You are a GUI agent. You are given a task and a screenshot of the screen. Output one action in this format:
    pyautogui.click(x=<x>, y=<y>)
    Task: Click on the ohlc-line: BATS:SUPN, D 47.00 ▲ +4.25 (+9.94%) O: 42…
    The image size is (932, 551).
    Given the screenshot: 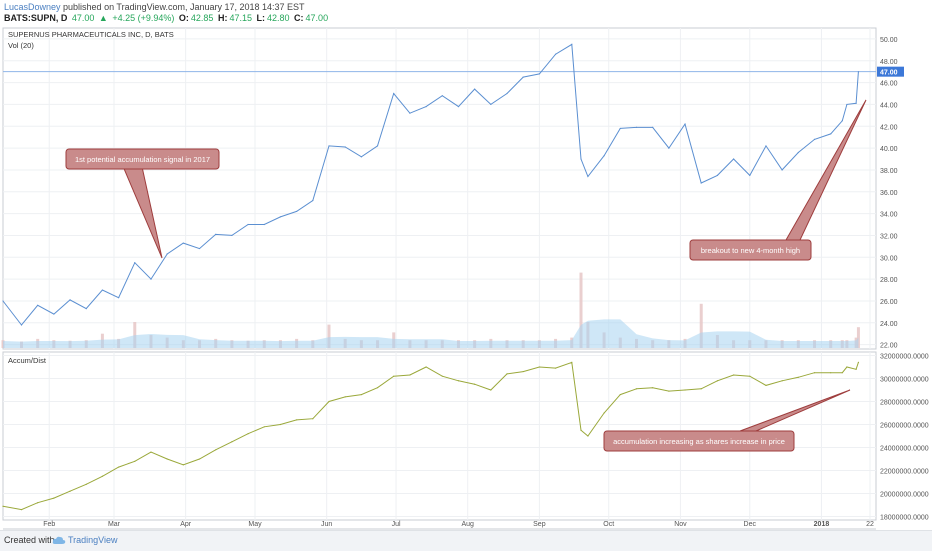 What is the action you would take?
    pyautogui.click(x=167, y=18)
    